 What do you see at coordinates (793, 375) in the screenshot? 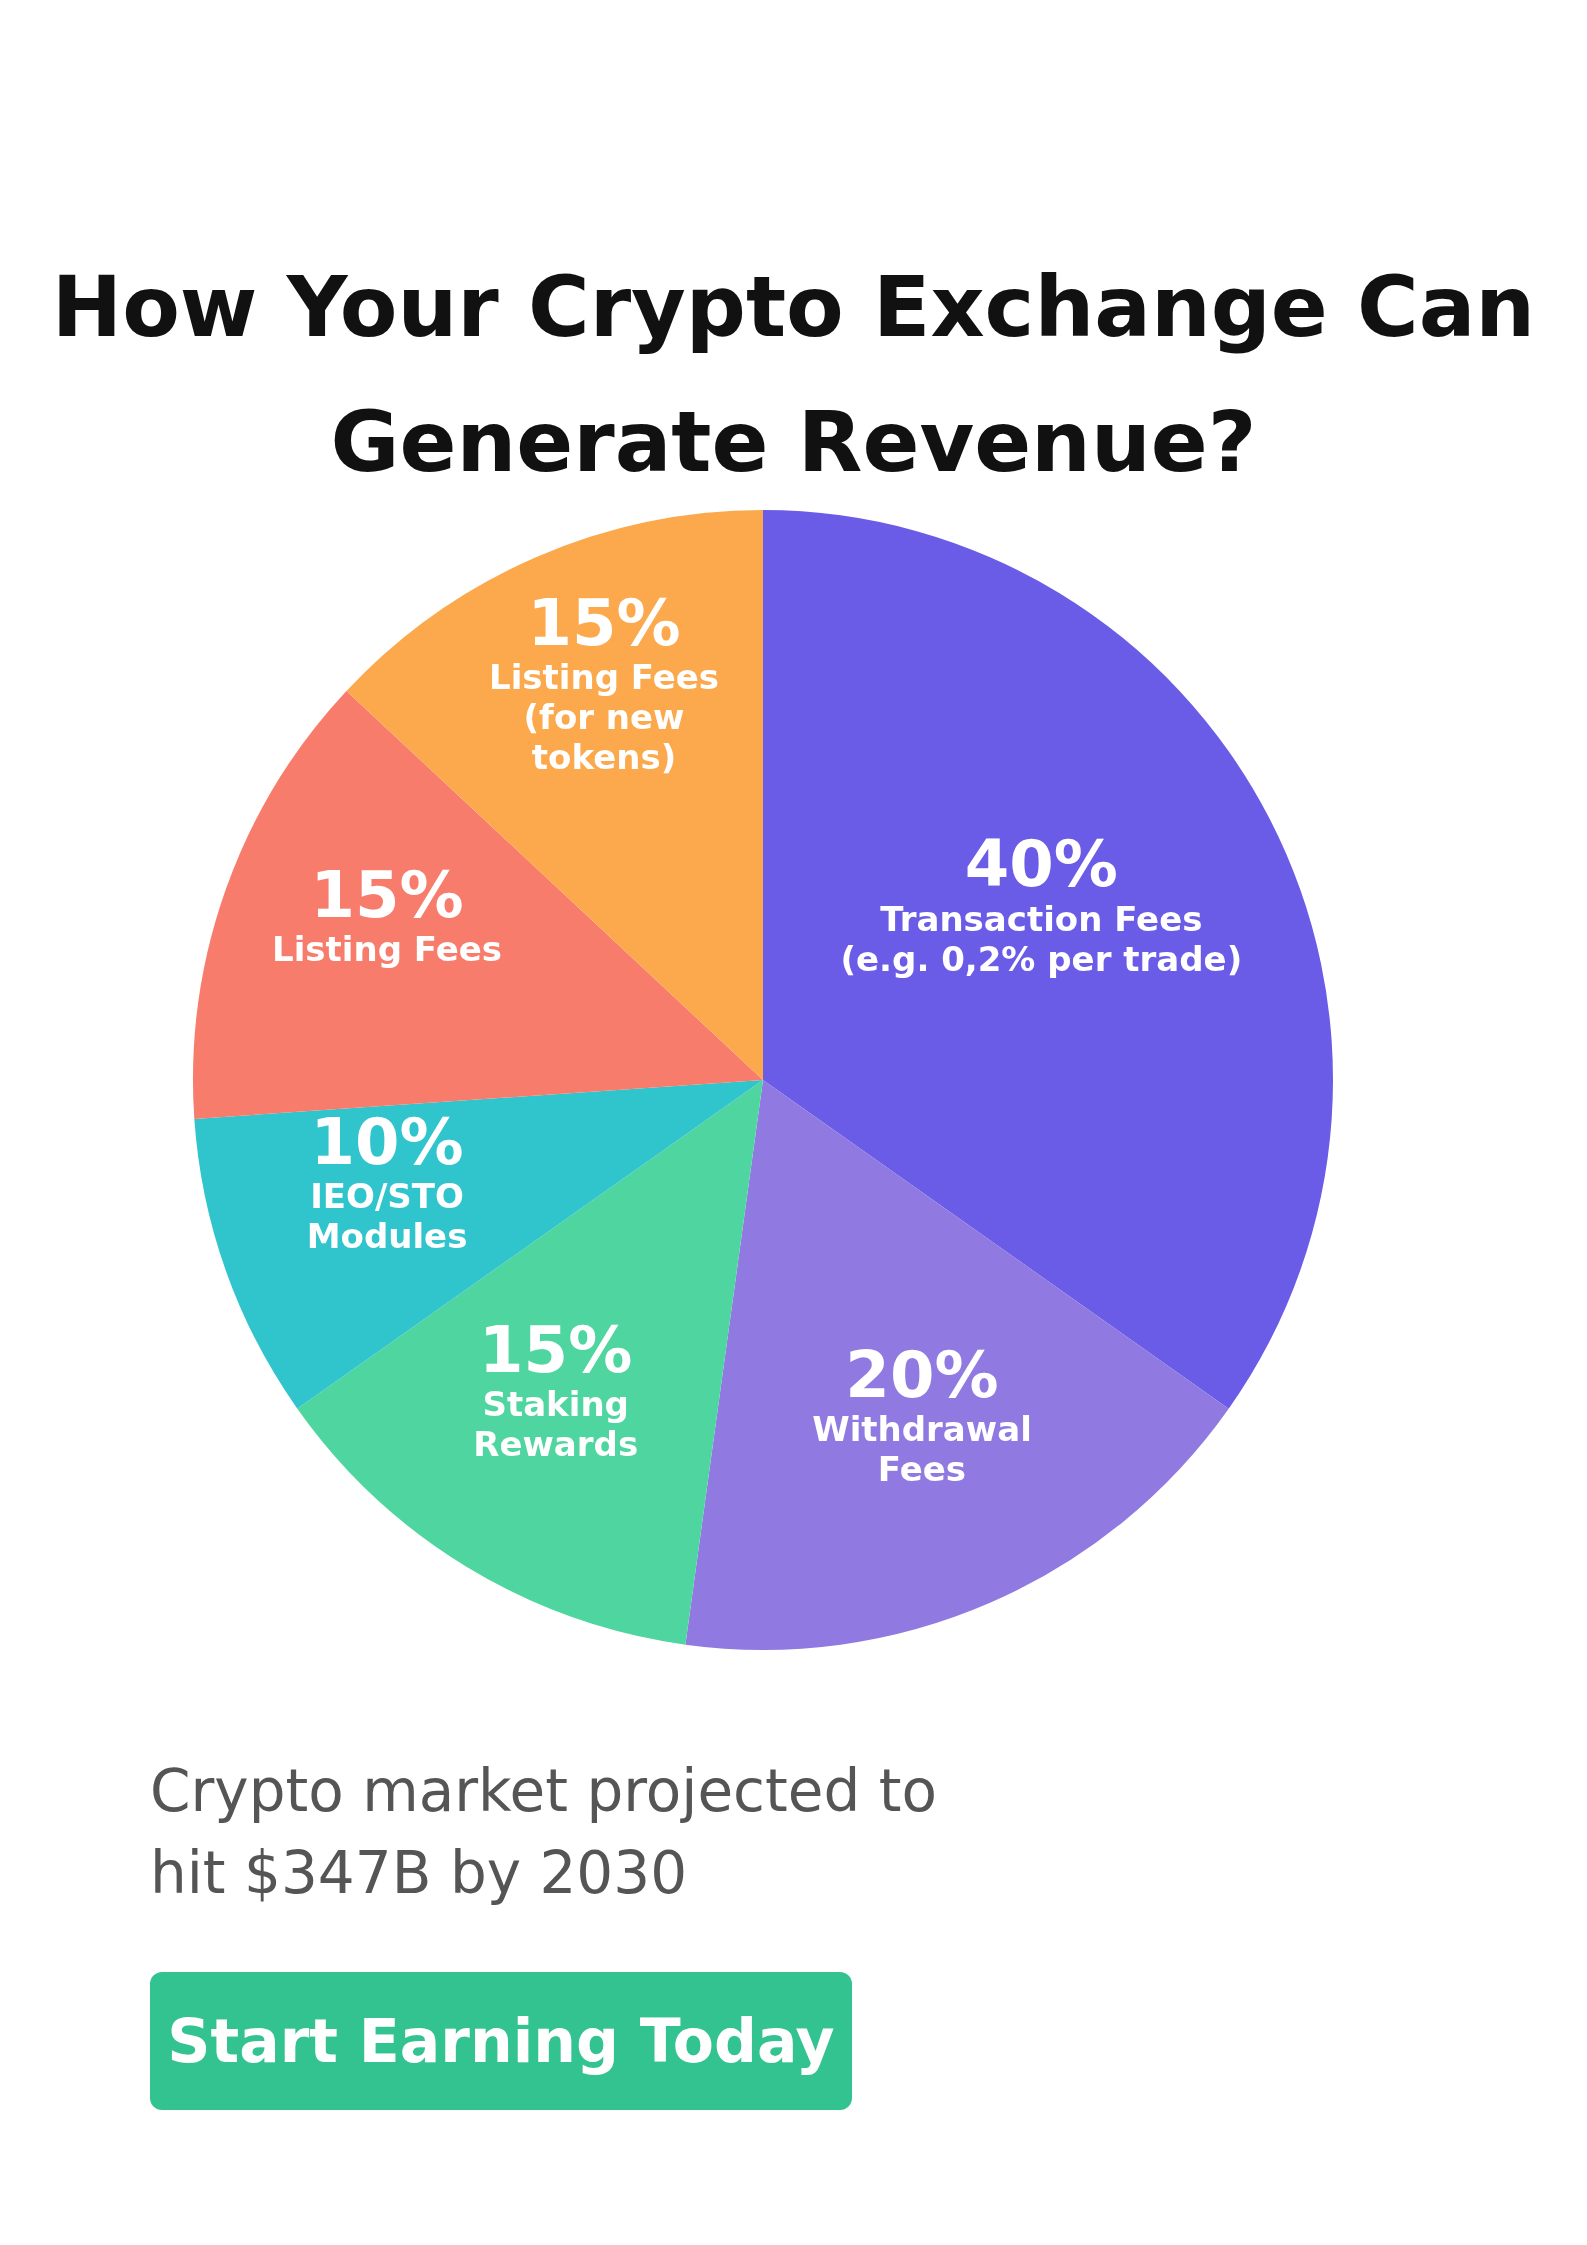
I see `chart-title: How Your Crypto Exchange Can Generate Revenue?` at bounding box center [793, 375].